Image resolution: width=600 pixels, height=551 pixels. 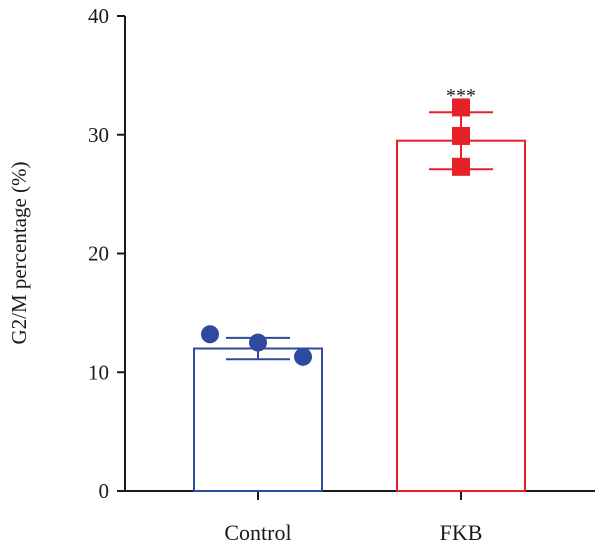 What do you see at coordinates (360, 517) in the screenshot?
I see `x-axis: Control FKB` at bounding box center [360, 517].